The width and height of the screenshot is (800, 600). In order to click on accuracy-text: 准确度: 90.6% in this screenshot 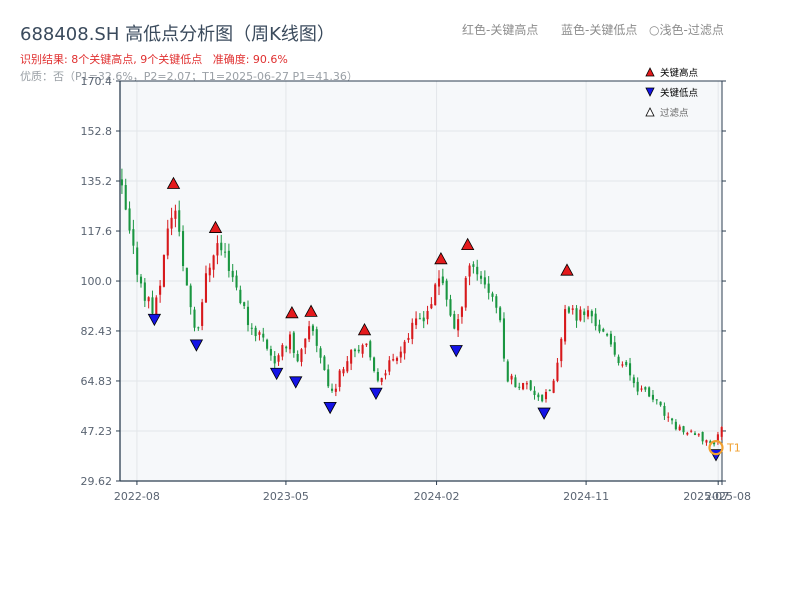, I will do `click(250, 59)`.